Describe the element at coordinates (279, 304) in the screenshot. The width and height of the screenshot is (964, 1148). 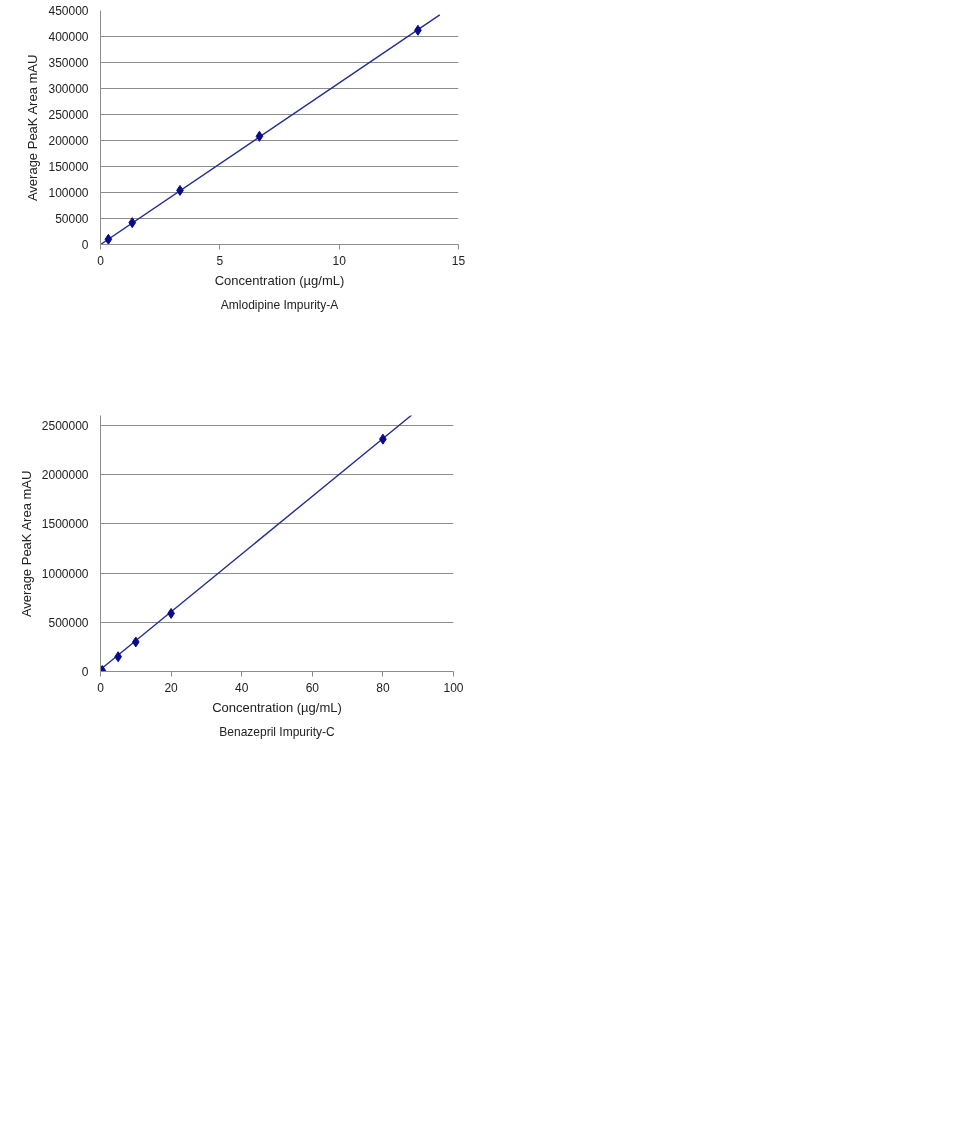
I see `text: Amlodipine Impurity-A` at that location.